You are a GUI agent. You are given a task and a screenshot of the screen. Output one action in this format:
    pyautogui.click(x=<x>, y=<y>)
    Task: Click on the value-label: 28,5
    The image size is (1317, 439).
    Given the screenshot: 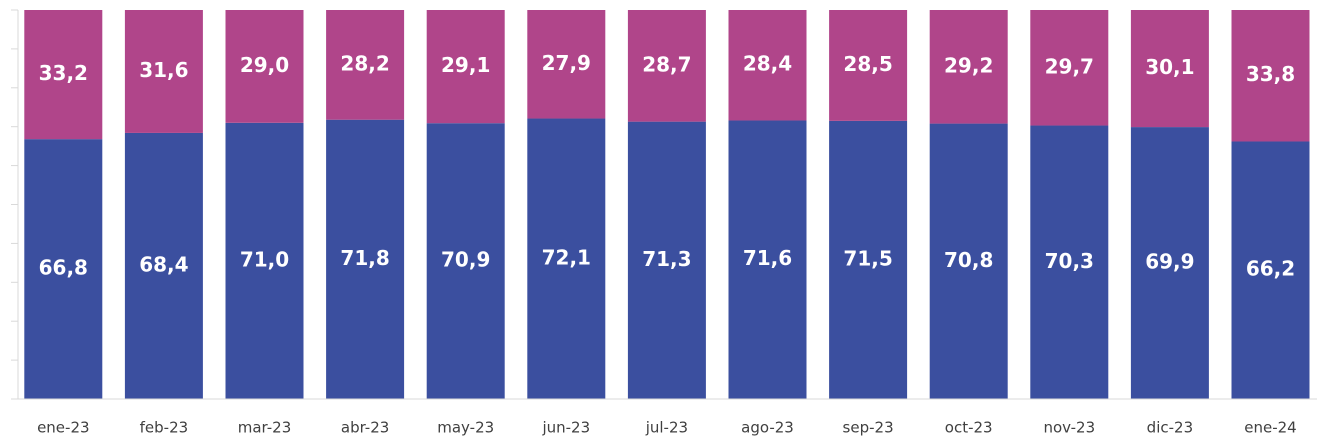 What is the action you would take?
    pyautogui.click(x=867, y=64)
    